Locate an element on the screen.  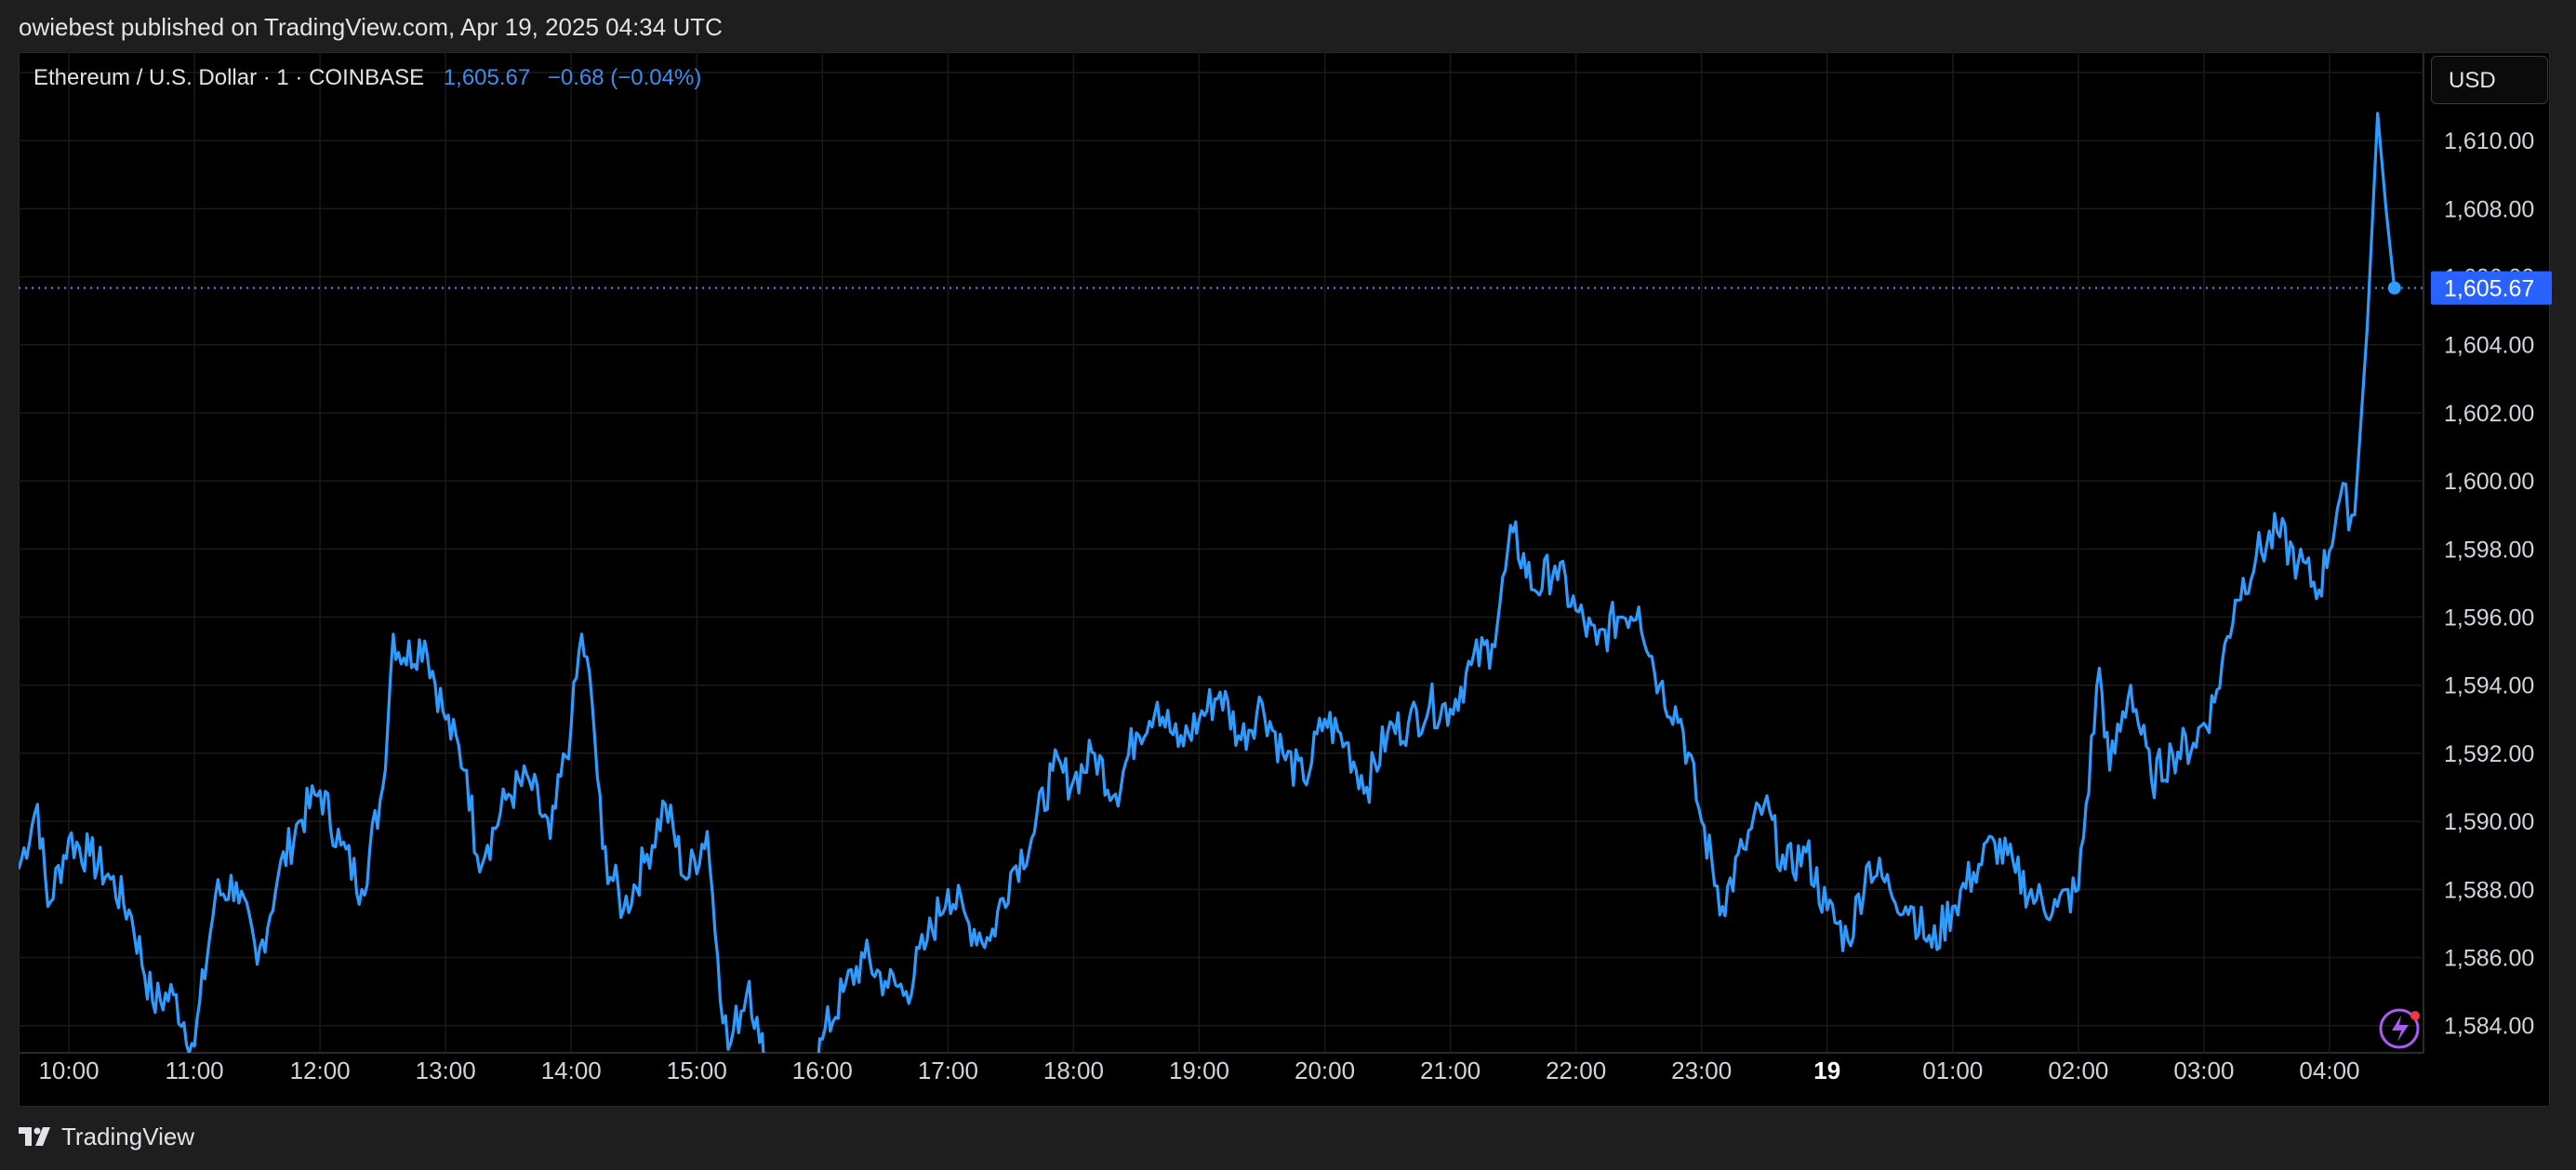
x-tick-label: 15:00 is located at coordinates (697, 1070).